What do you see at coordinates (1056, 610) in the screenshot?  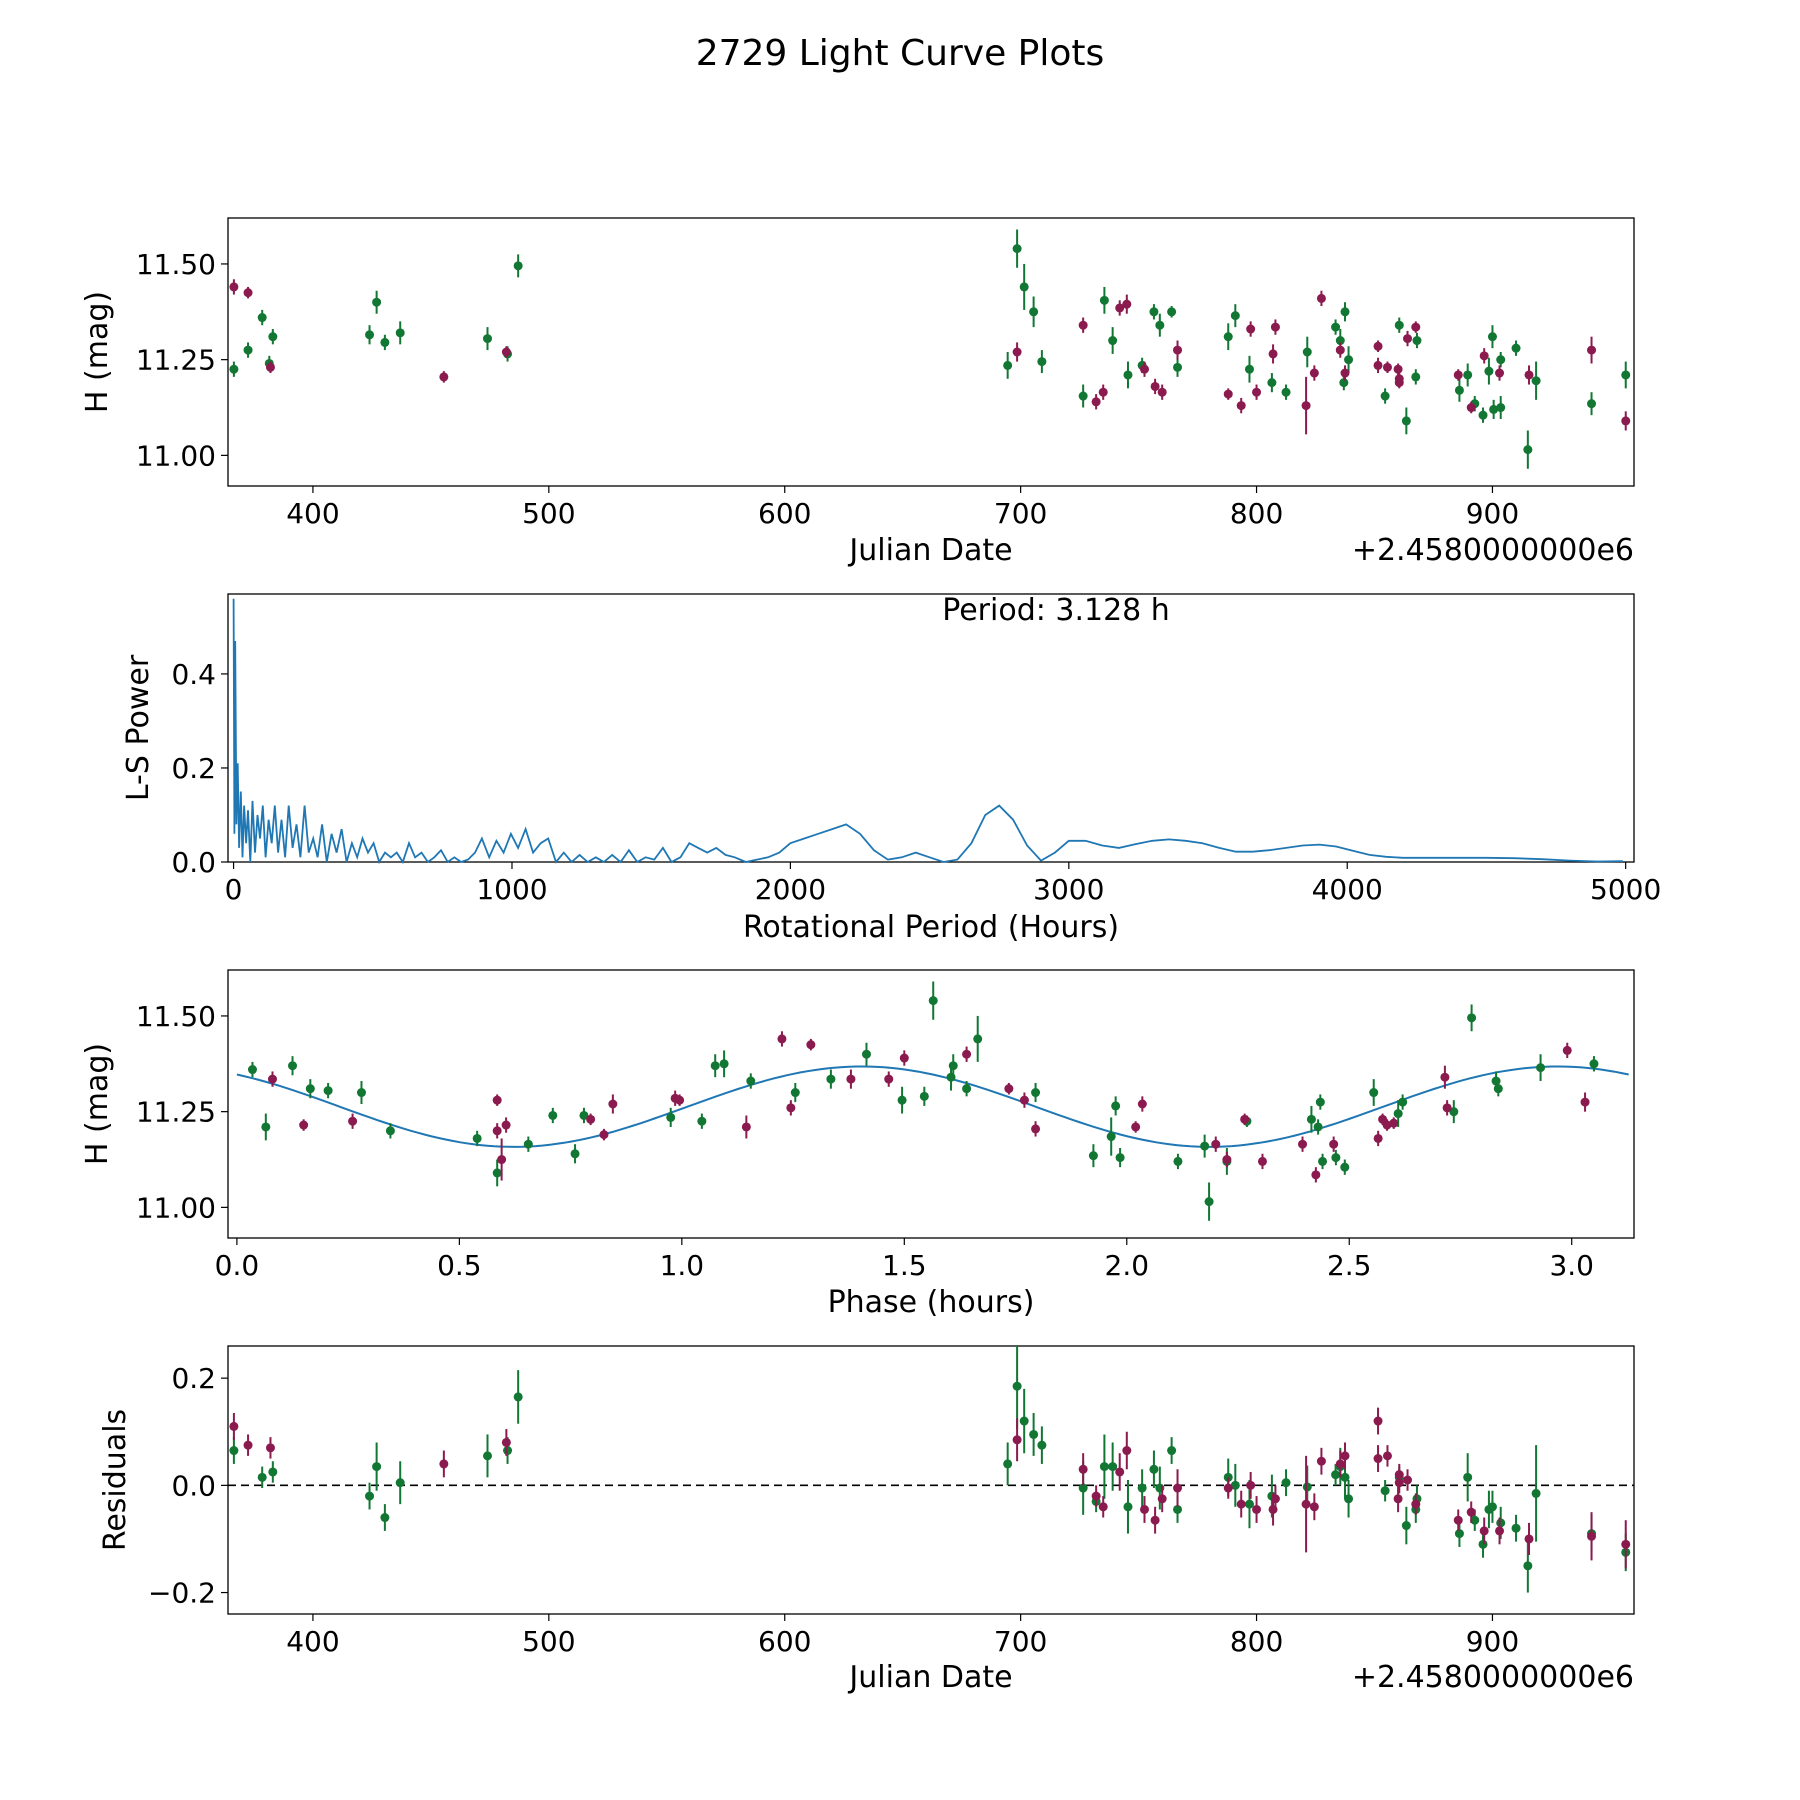 I see `period-annotation: Period: 3.128 h` at bounding box center [1056, 610].